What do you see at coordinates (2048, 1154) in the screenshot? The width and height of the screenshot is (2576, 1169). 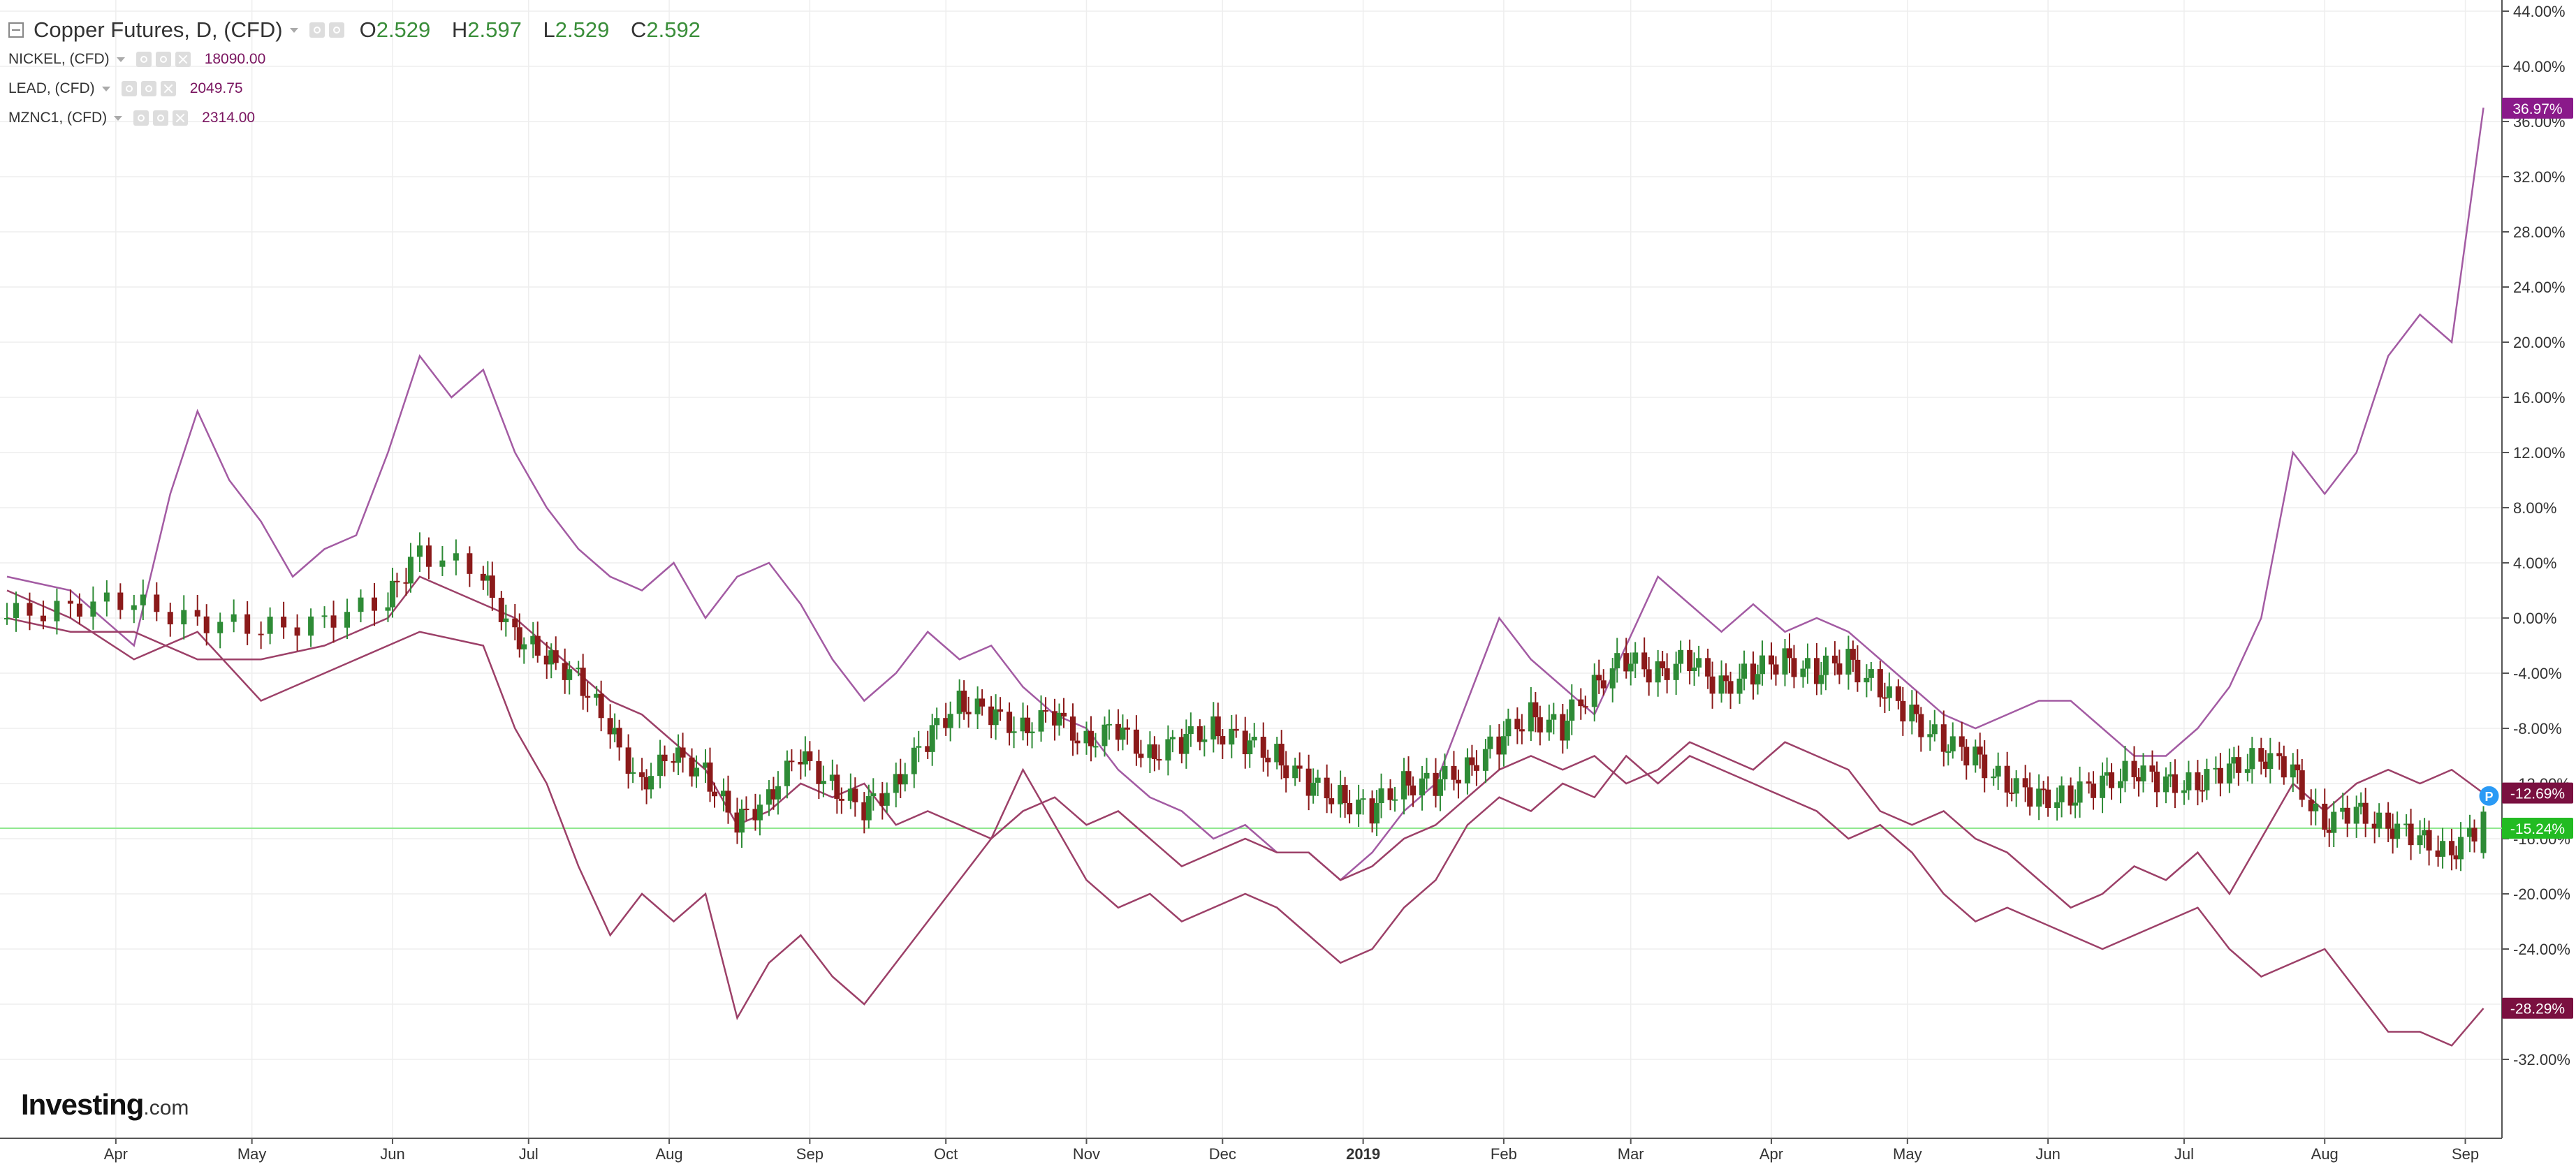 I see `x-tick-label: Jun` at bounding box center [2048, 1154].